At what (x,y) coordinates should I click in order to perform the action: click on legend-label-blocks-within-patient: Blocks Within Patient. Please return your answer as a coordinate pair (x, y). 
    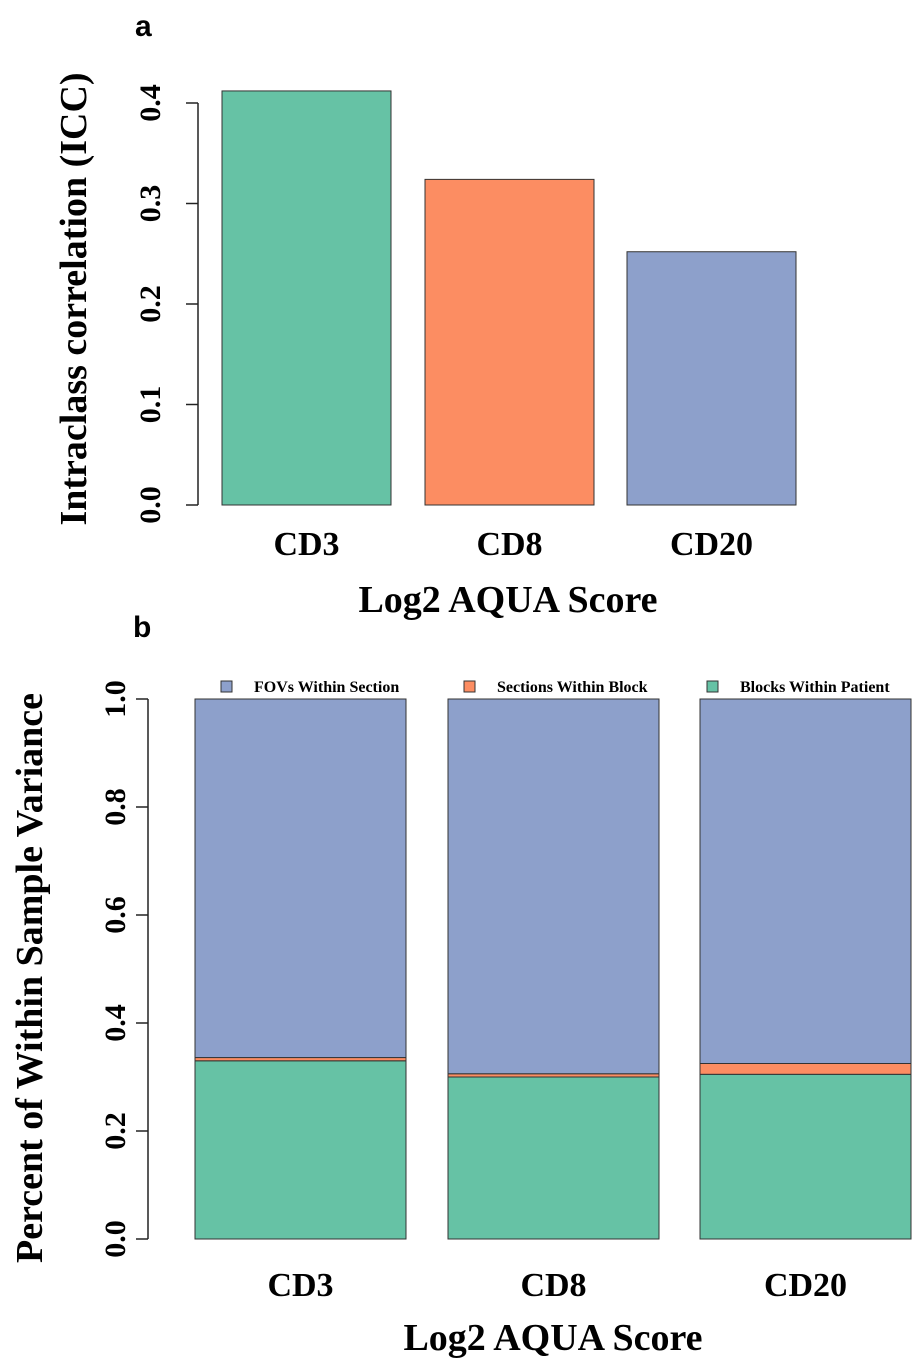
    Looking at the image, I should click on (815, 687).